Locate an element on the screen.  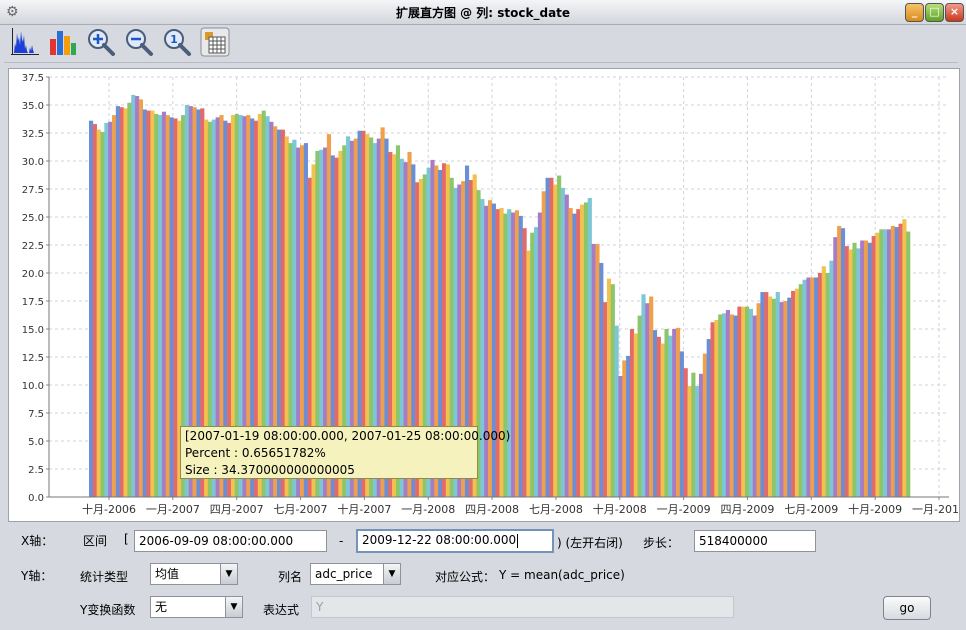
go-button: go is located at coordinates (907, 608).